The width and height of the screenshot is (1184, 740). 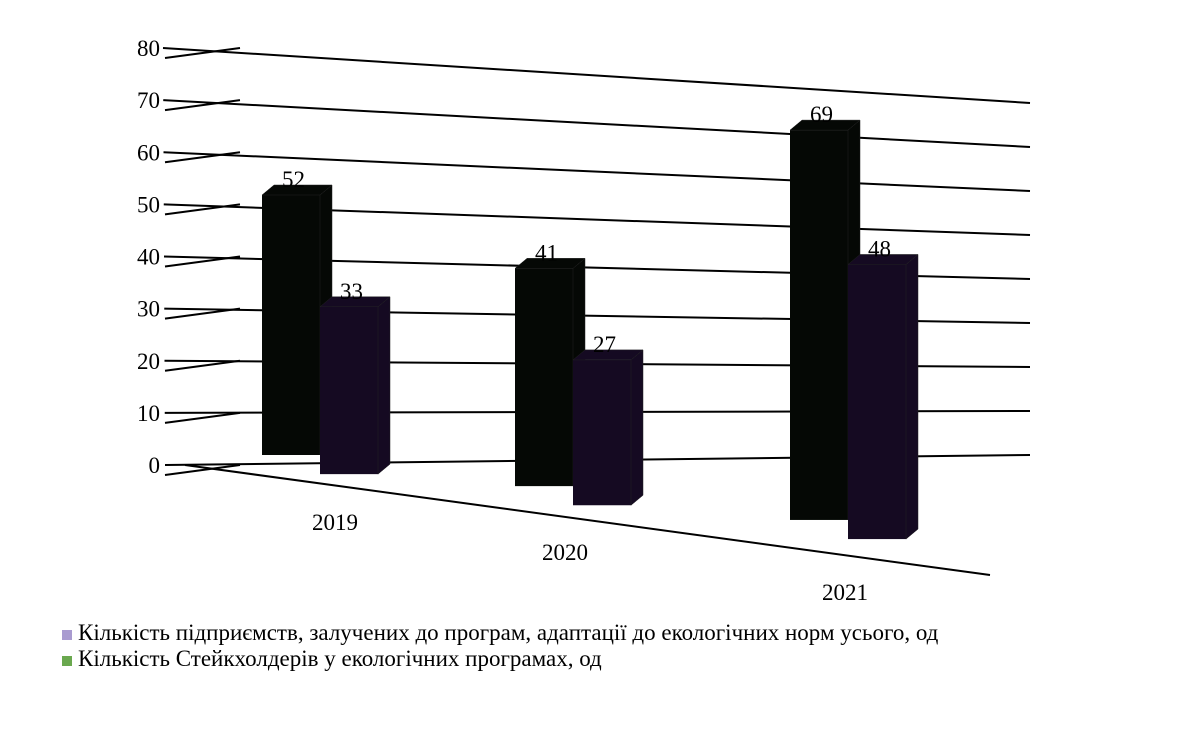 What do you see at coordinates (148, 48) in the screenshot?
I see `y-tick-label: 80` at bounding box center [148, 48].